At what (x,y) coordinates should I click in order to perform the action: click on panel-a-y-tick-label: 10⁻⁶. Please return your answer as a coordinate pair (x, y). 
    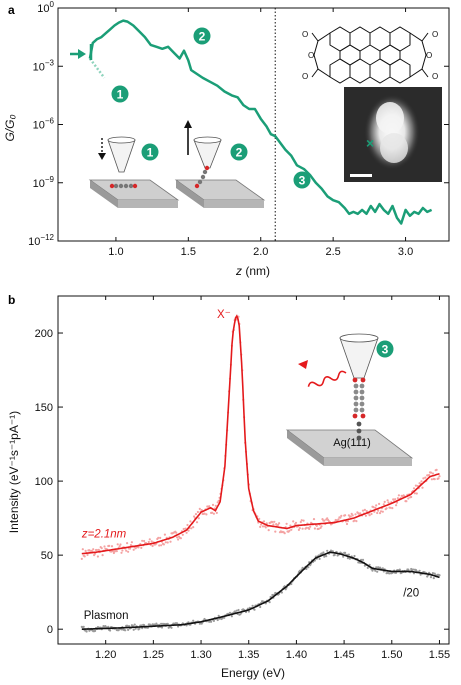
    Looking at the image, I should click on (44, 124).